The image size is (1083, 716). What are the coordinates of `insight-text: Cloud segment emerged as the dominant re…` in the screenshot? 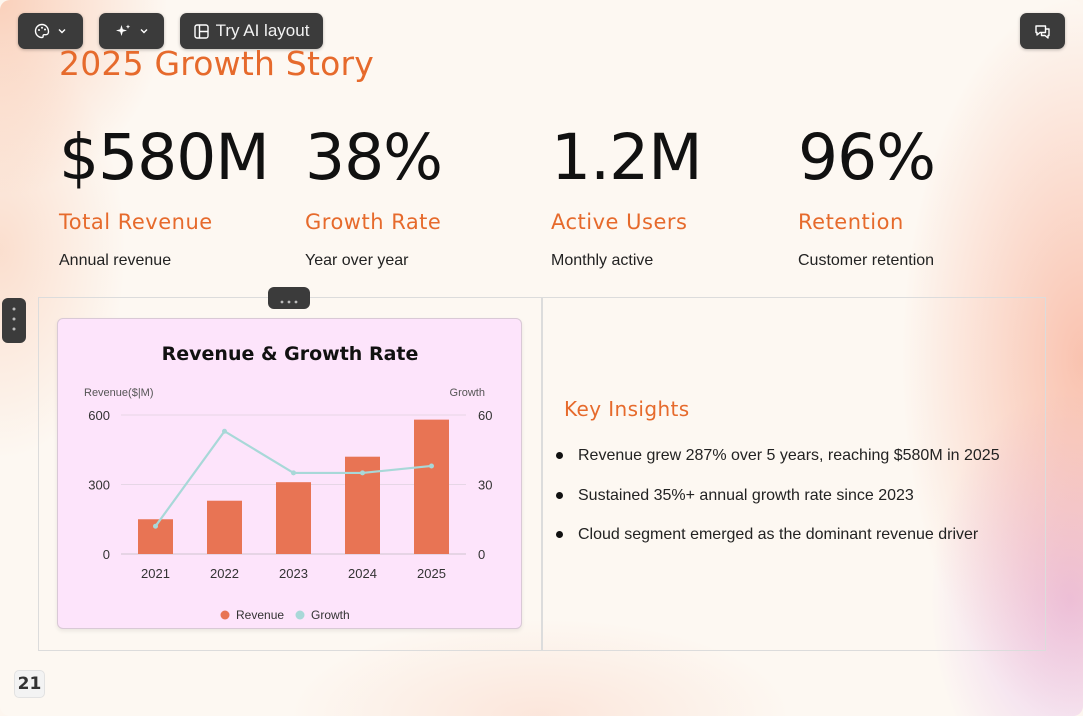 It's located at (778, 534).